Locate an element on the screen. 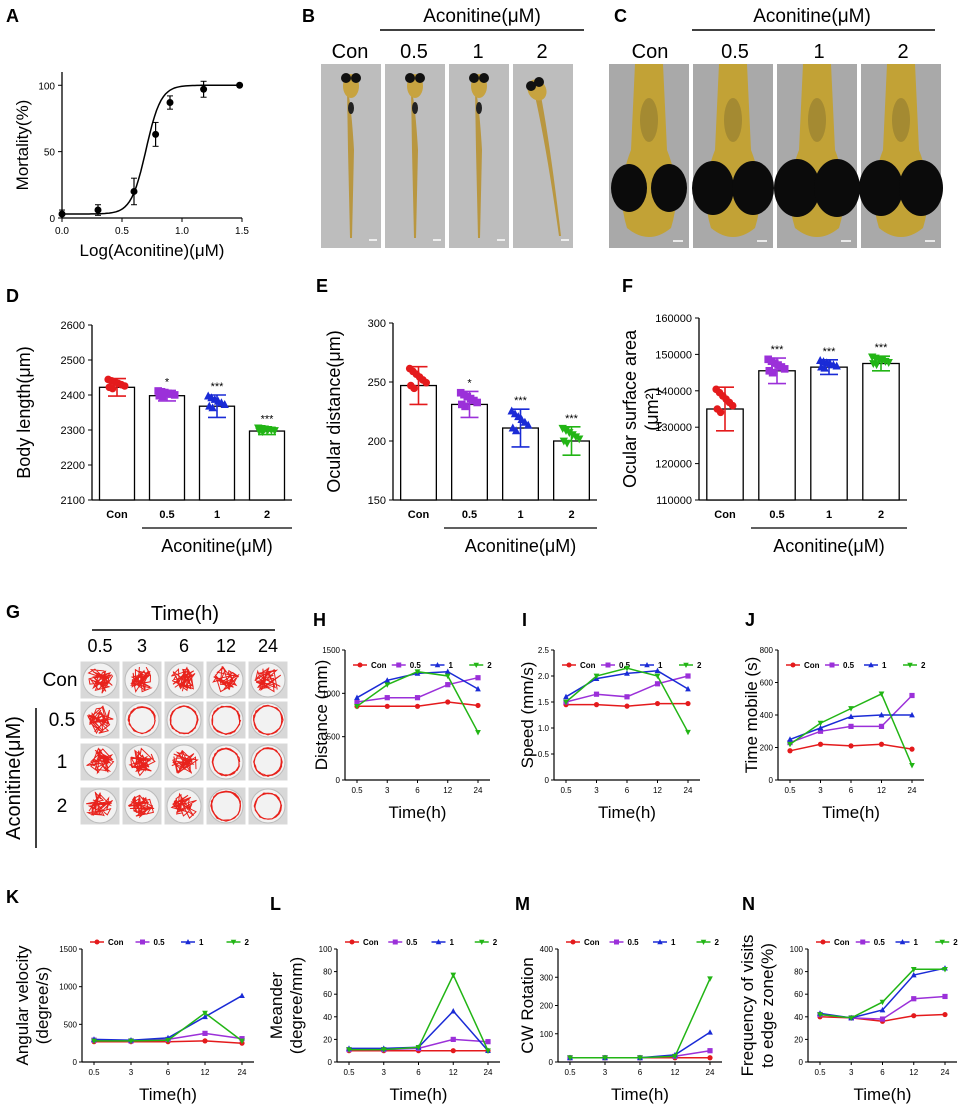  panel-b-photos: Aconitine(μM) Con 0.5 1 2 is located at coordinates (452, 127).